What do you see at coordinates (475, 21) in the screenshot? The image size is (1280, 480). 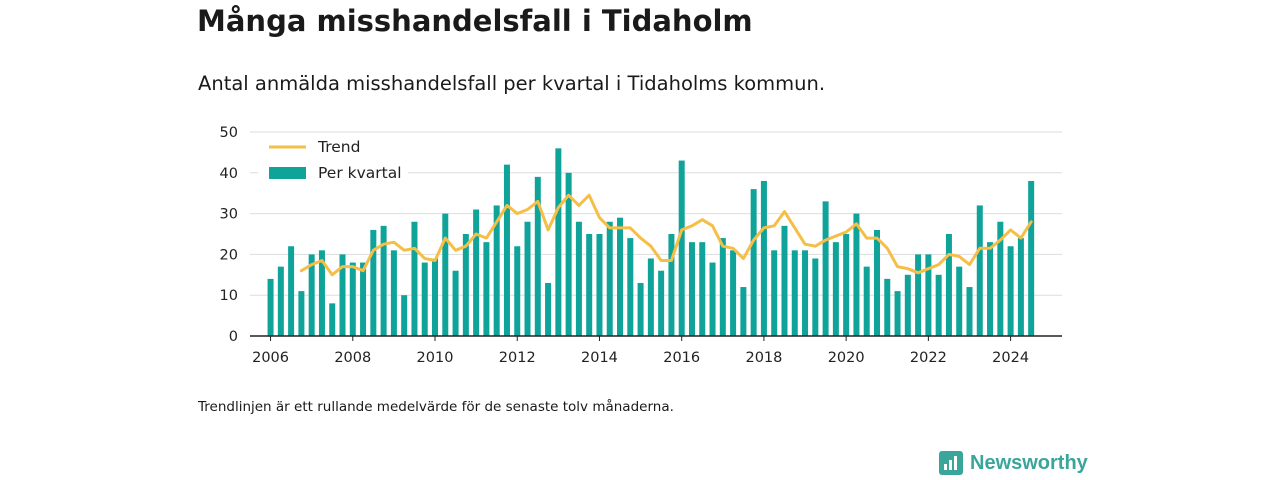 I see `chart-title: Många misshandelsfall i Tidaholm` at bounding box center [475, 21].